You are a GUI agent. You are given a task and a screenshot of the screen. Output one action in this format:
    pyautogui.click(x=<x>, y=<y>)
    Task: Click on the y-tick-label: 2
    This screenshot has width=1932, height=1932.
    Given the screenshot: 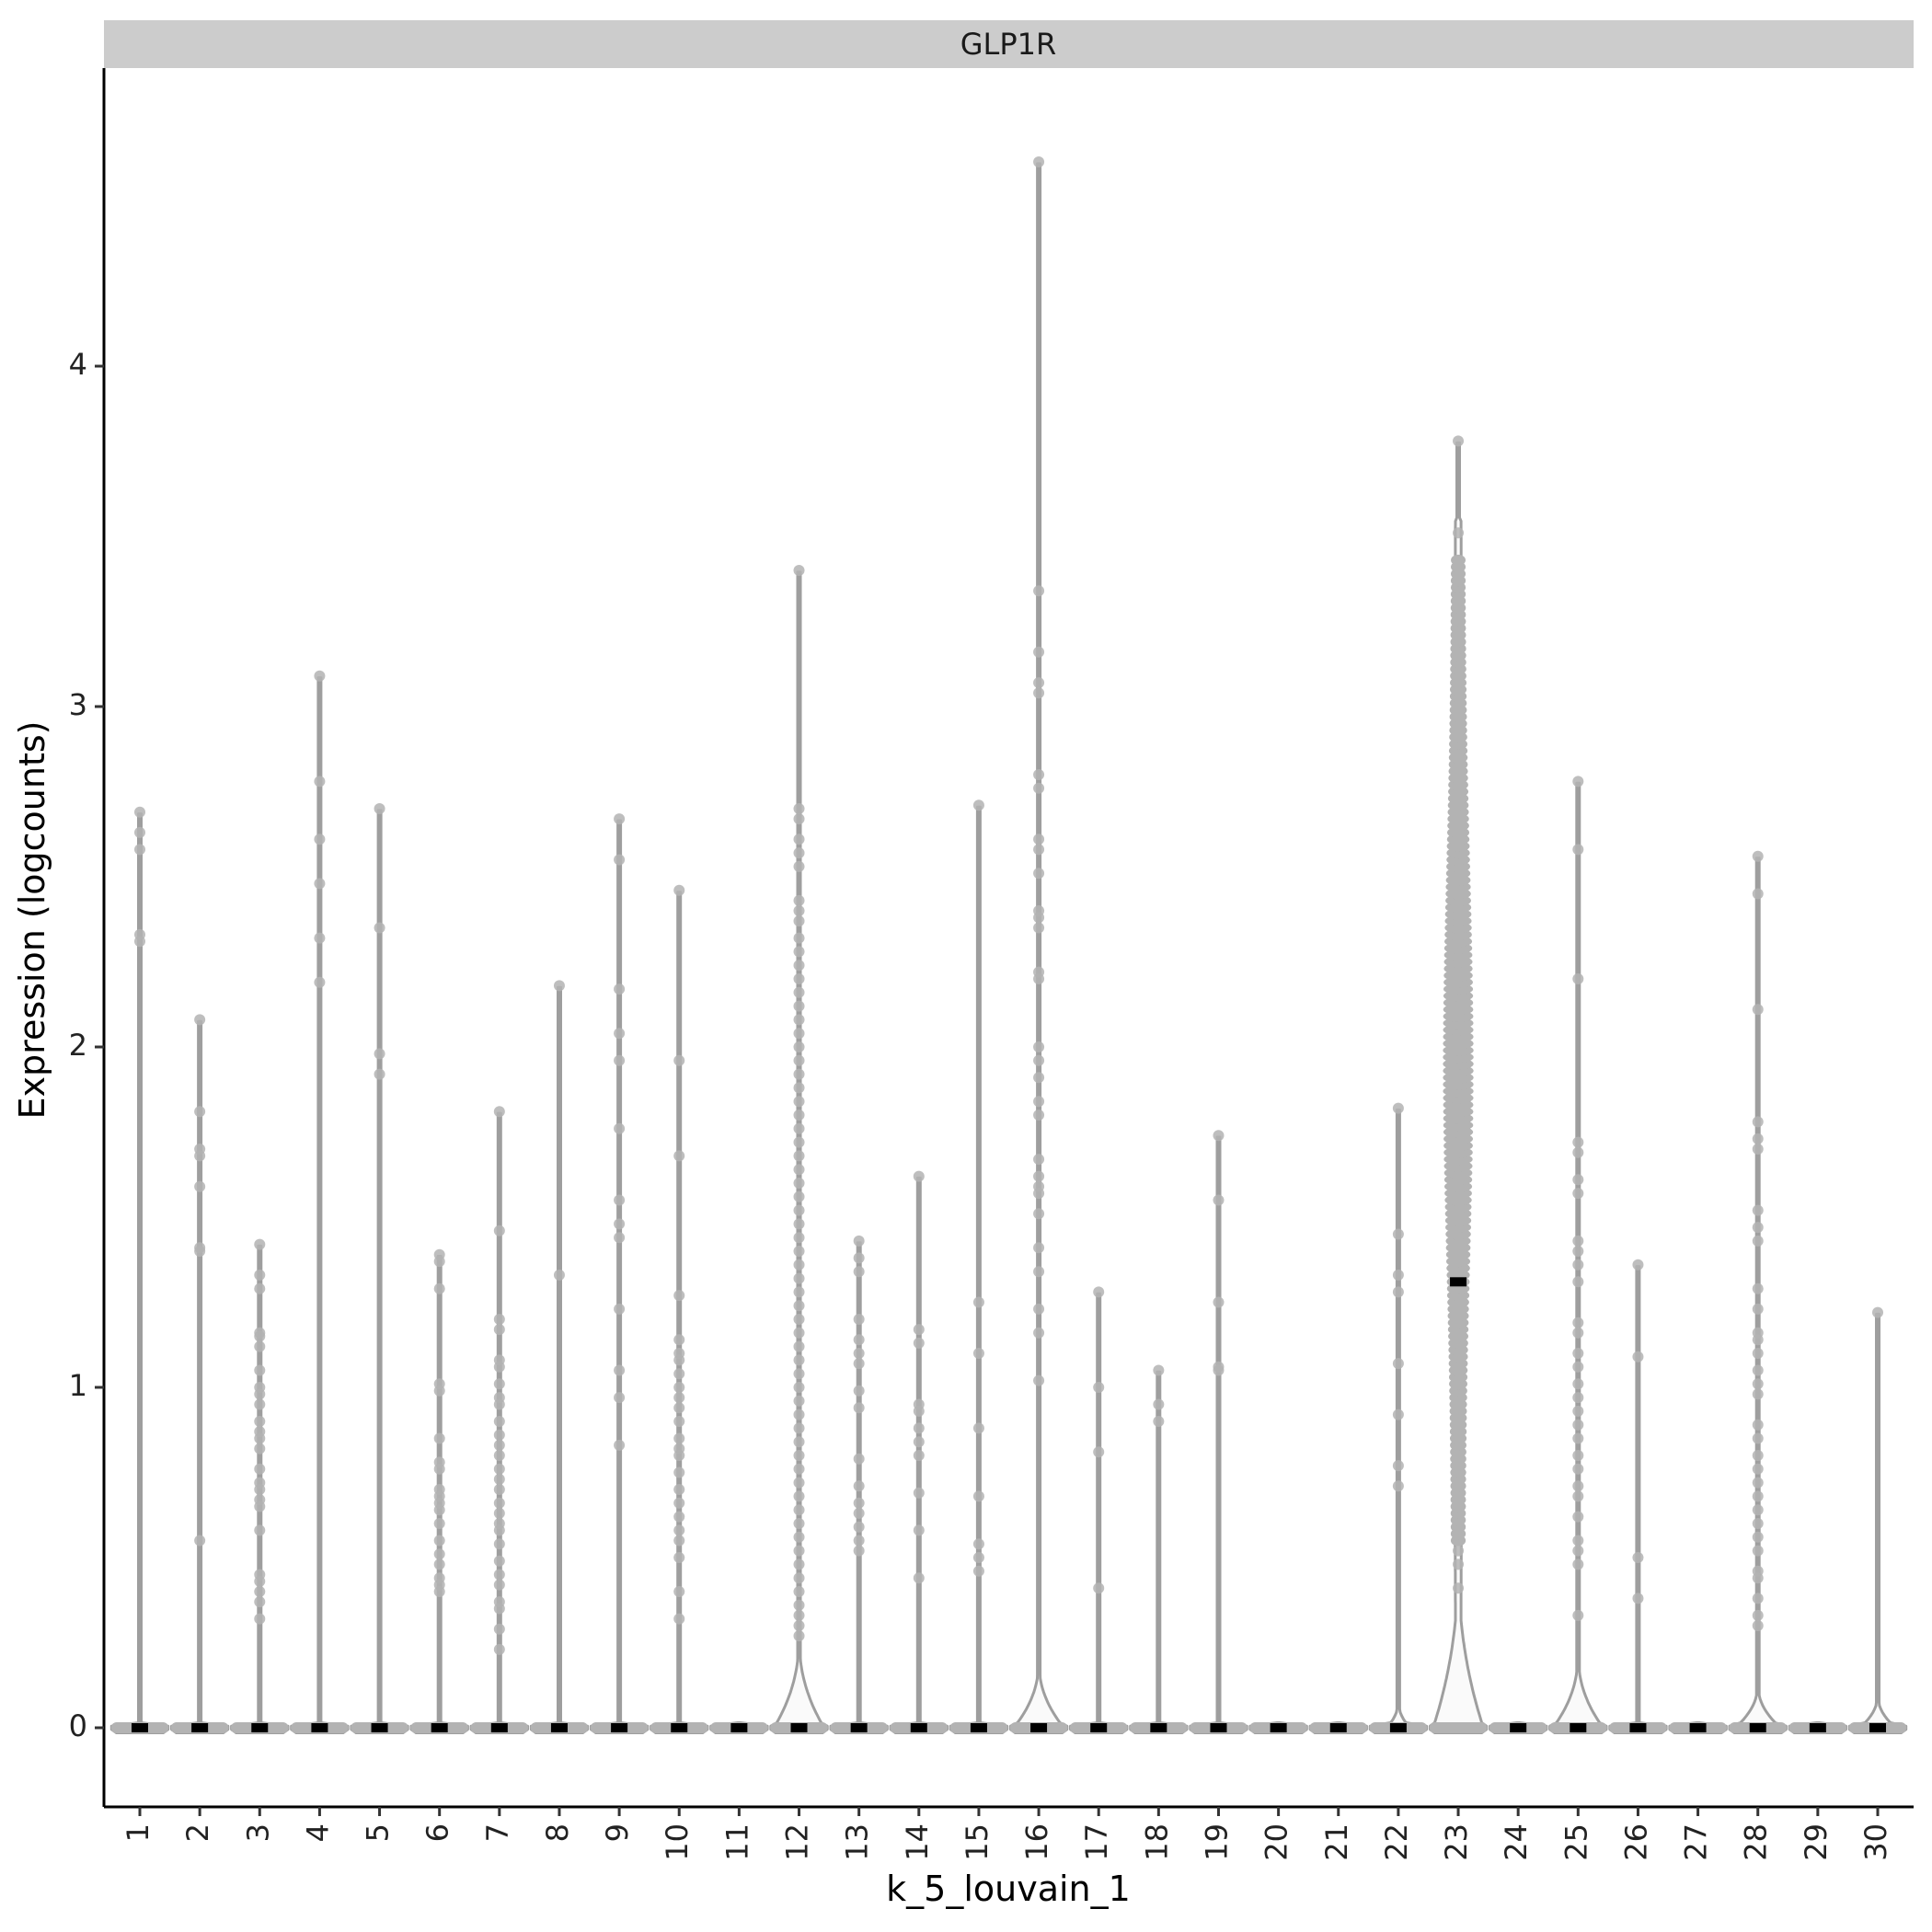 What is the action you would take?
    pyautogui.click(x=78, y=1045)
    